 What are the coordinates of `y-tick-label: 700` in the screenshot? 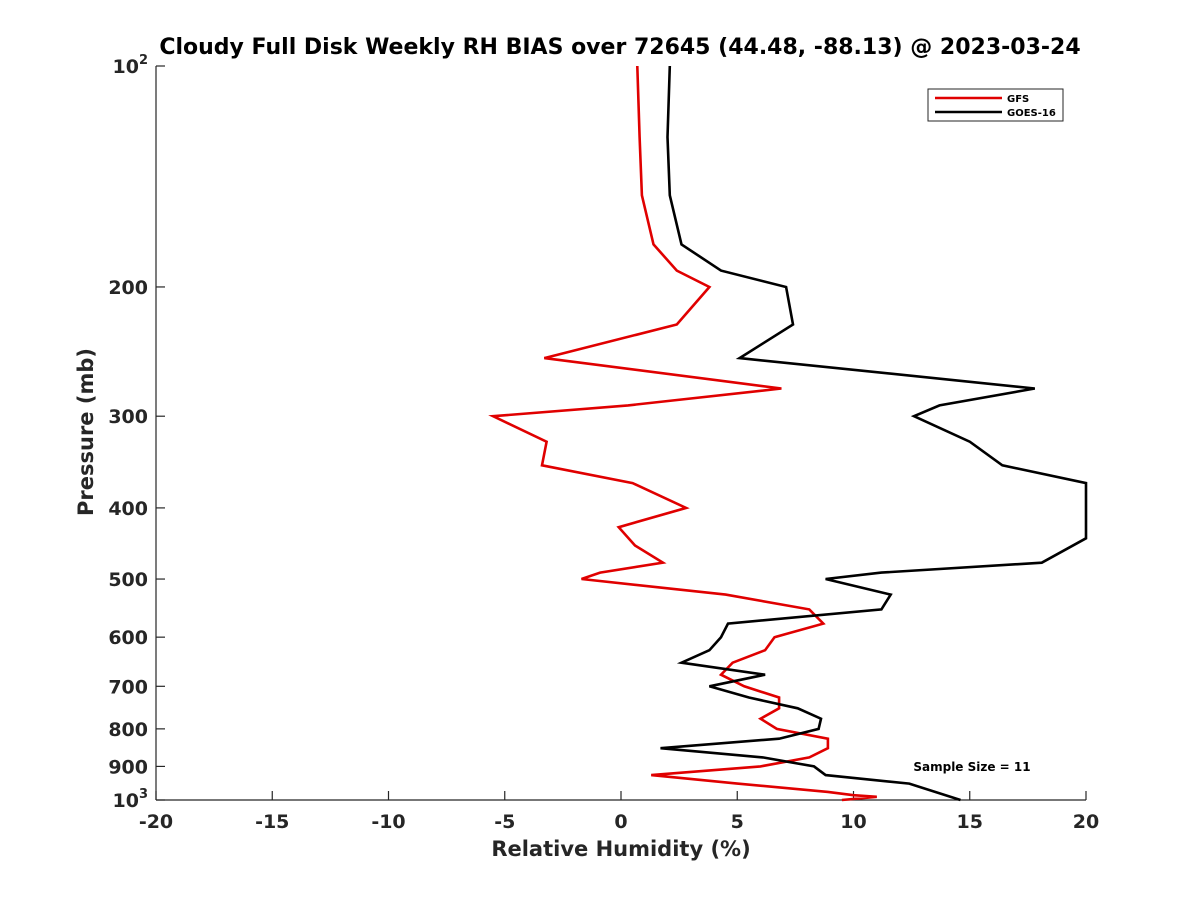 It's located at (128, 687).